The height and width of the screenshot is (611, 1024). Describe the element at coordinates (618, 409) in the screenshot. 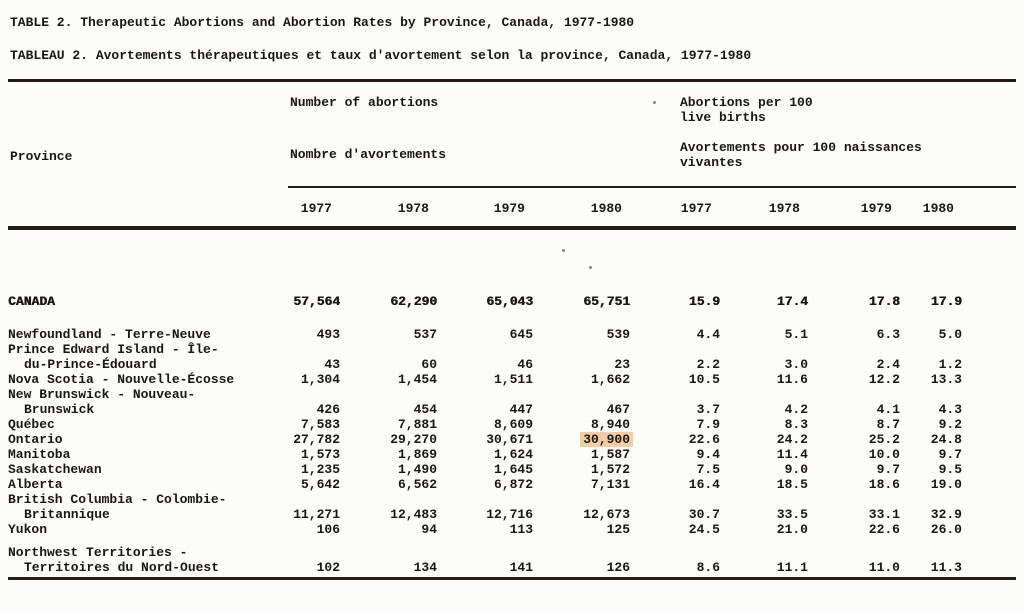

I see `value-cell: 467` at that location.